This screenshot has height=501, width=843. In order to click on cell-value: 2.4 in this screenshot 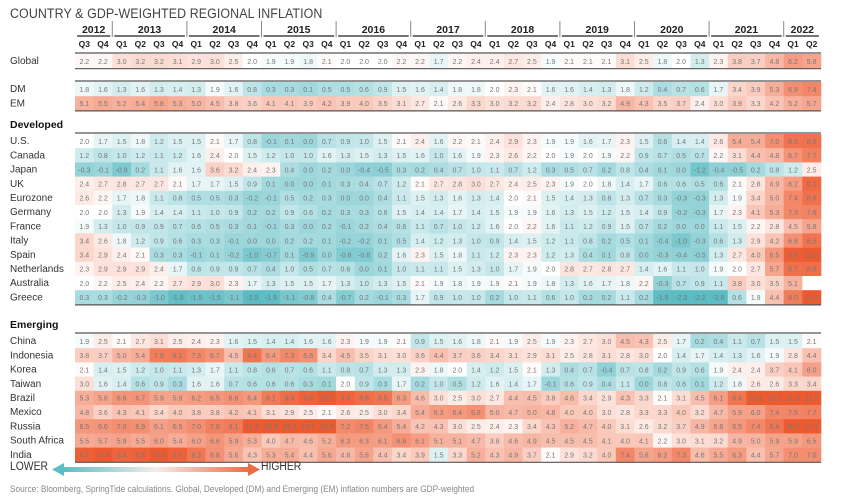, I will do `click(551, 104)`.